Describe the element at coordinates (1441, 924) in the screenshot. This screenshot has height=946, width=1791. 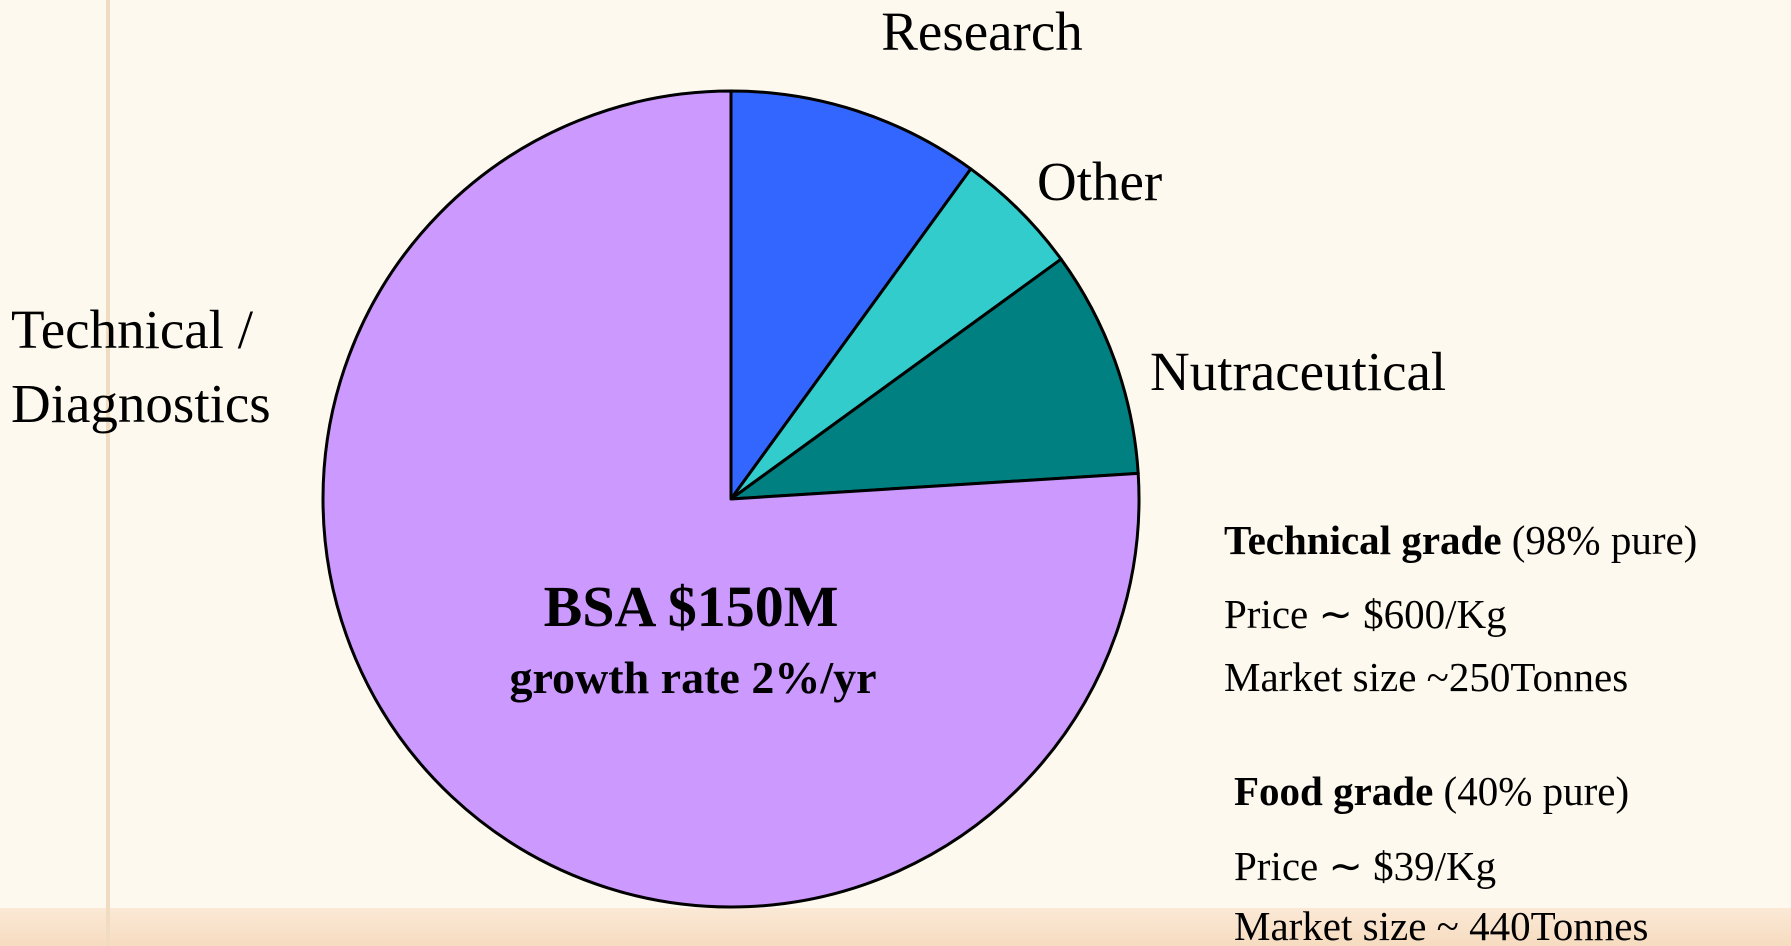
I see `note-line: Market size ~ 440Tonnes` at that location.